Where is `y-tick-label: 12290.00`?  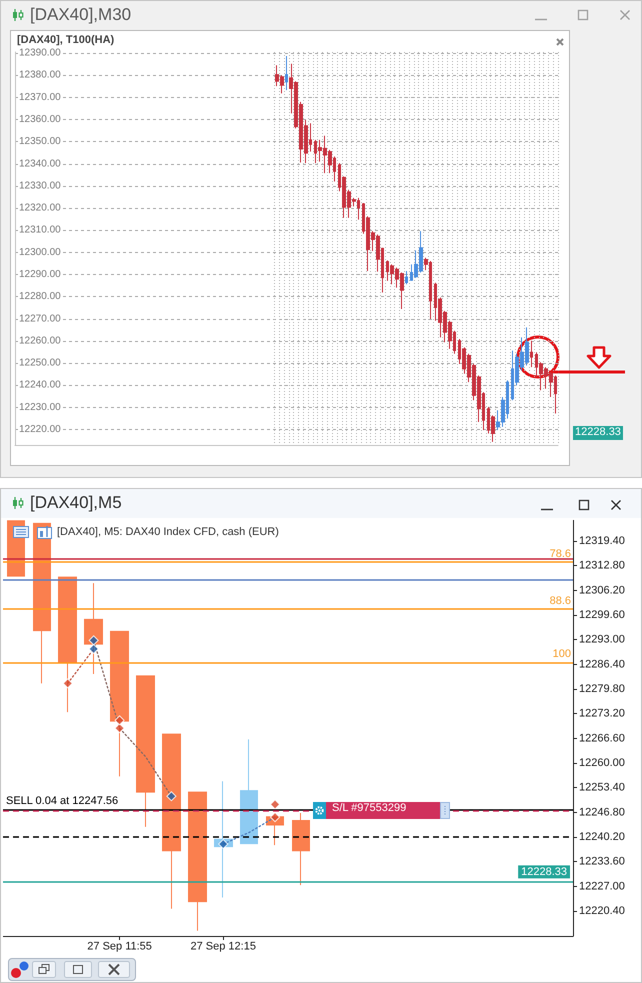
y-tick-label: 12290.00 is located at coordinates (40, 274).